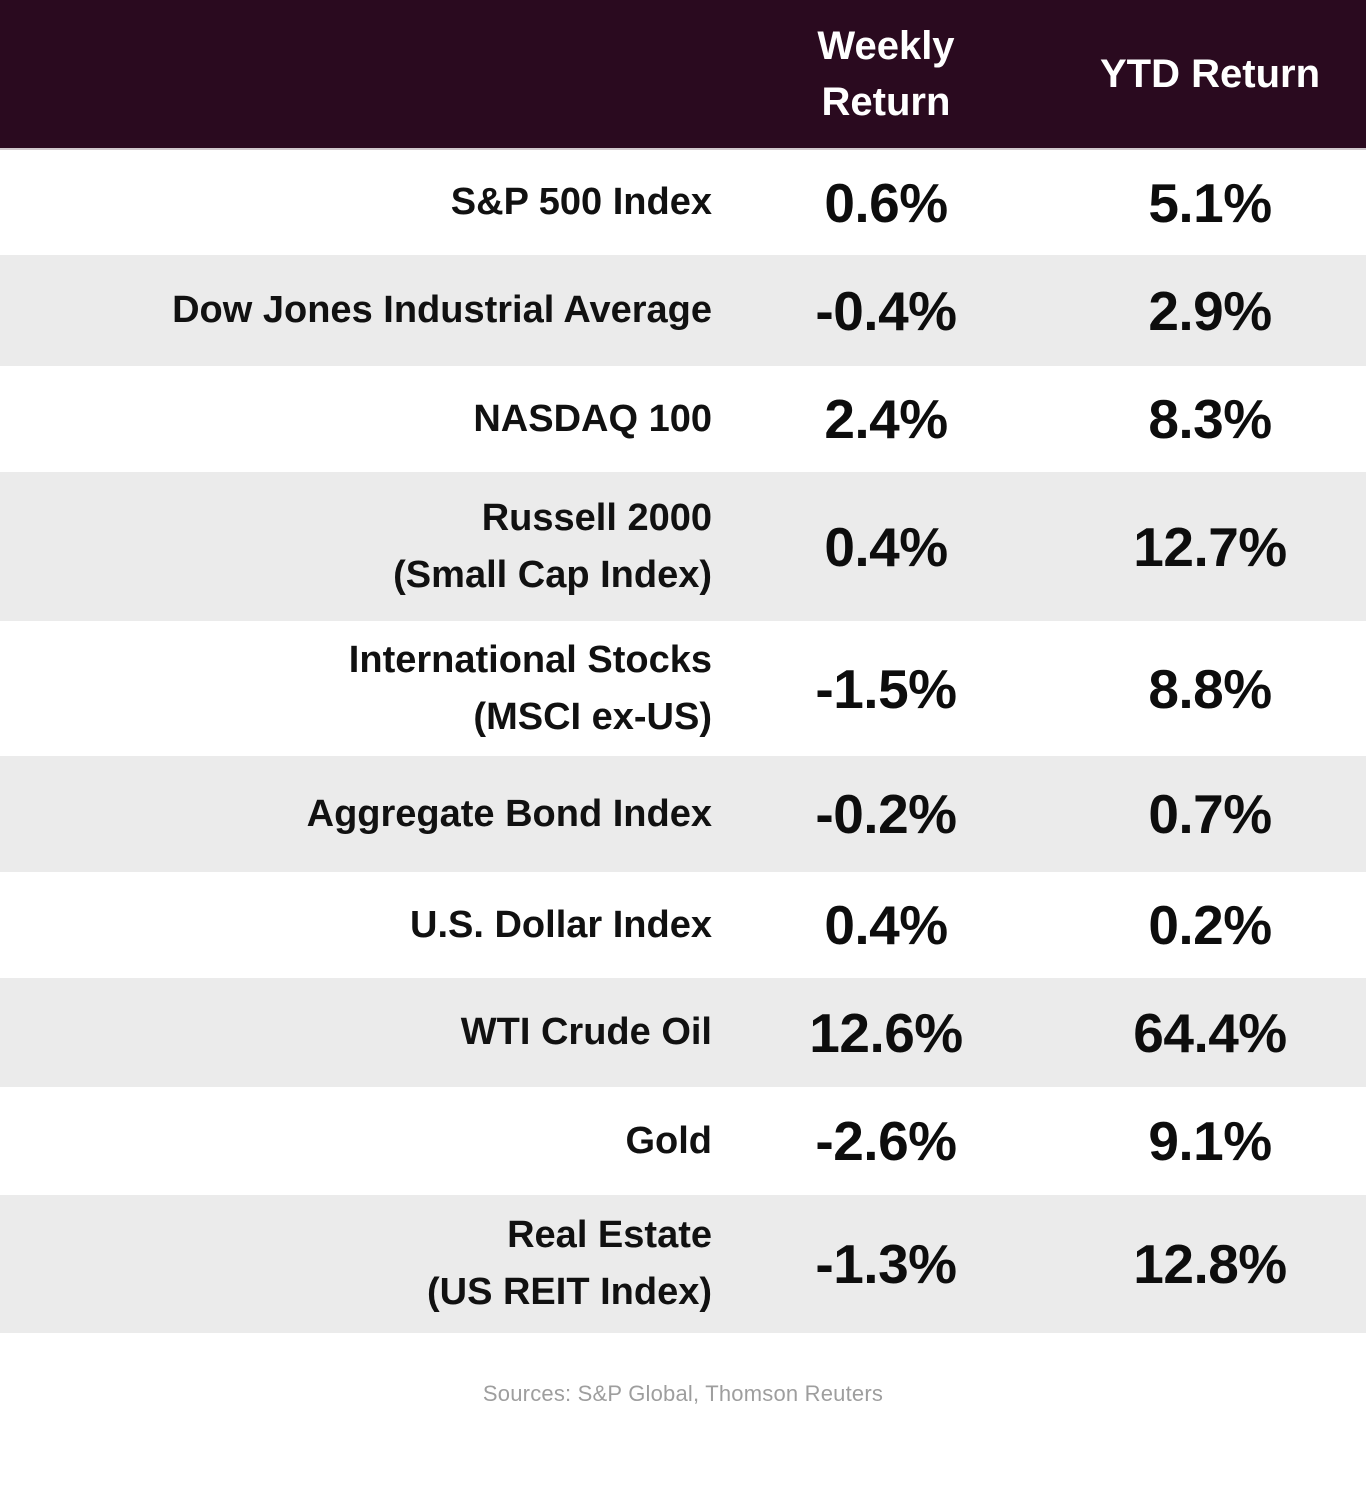  I want to click on ytd-return-value: 5.1%, so click(1210, 202).